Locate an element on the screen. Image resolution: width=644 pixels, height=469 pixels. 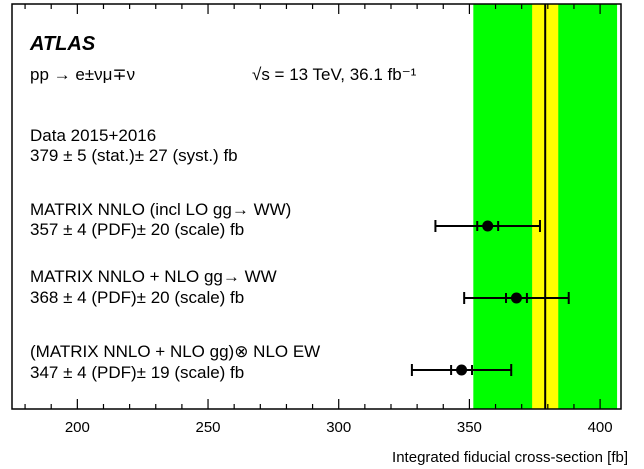
experiment-label: ATLAS is located at coordinates (62, 44).